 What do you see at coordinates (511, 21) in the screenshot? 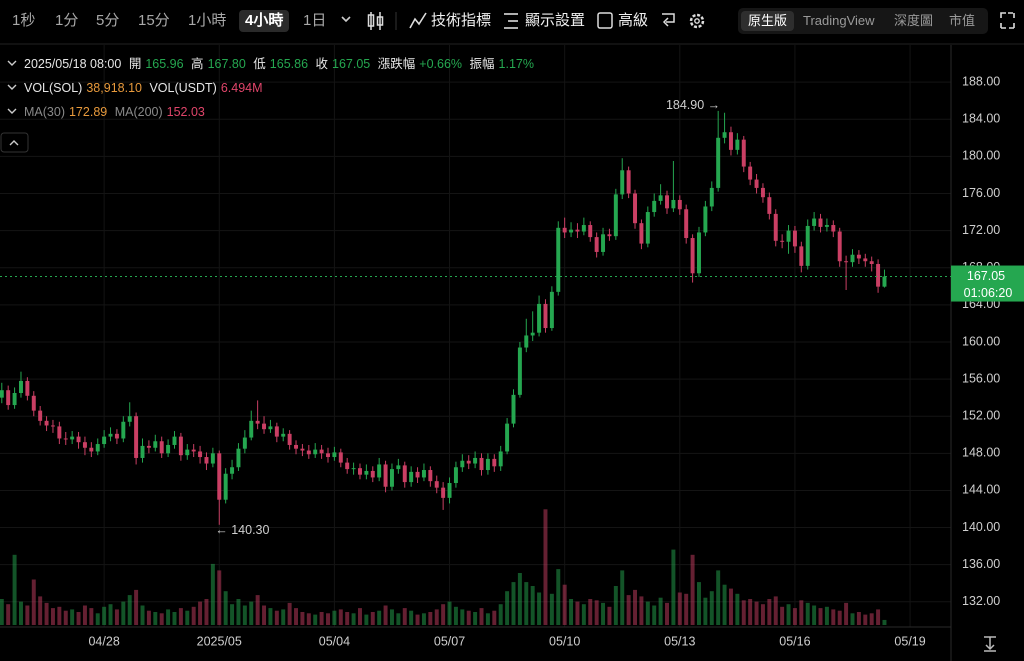
I see `settings-list-icon` at bounding box center [511, 21].